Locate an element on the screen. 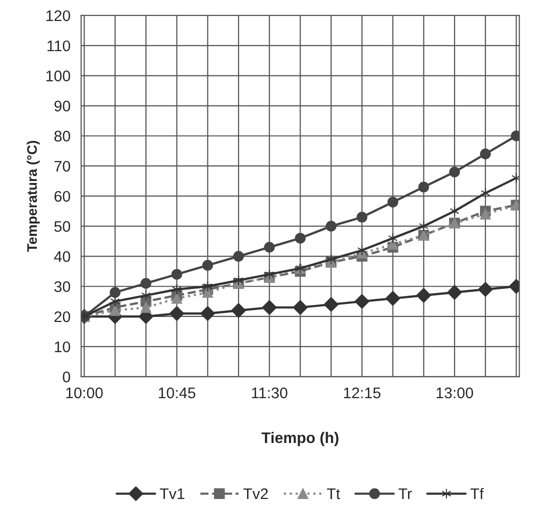 This screenshot has width=541, height=516. x-tick-label: 10:00 is located at coordinates (84, 393).